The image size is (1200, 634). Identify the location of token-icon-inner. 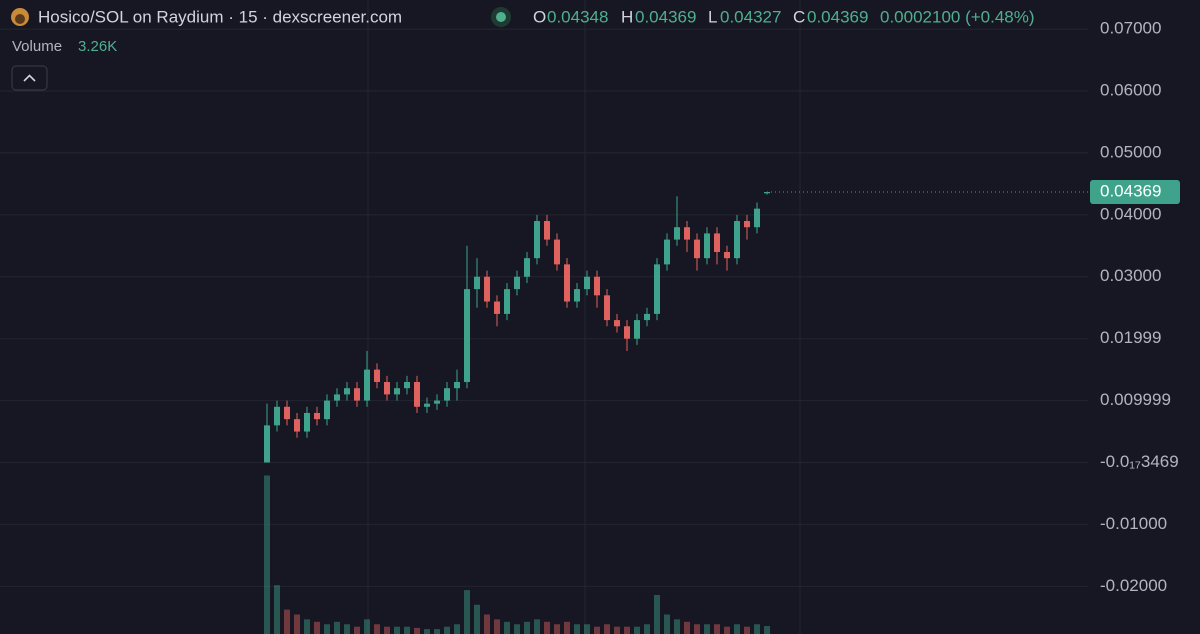
(20, 19).